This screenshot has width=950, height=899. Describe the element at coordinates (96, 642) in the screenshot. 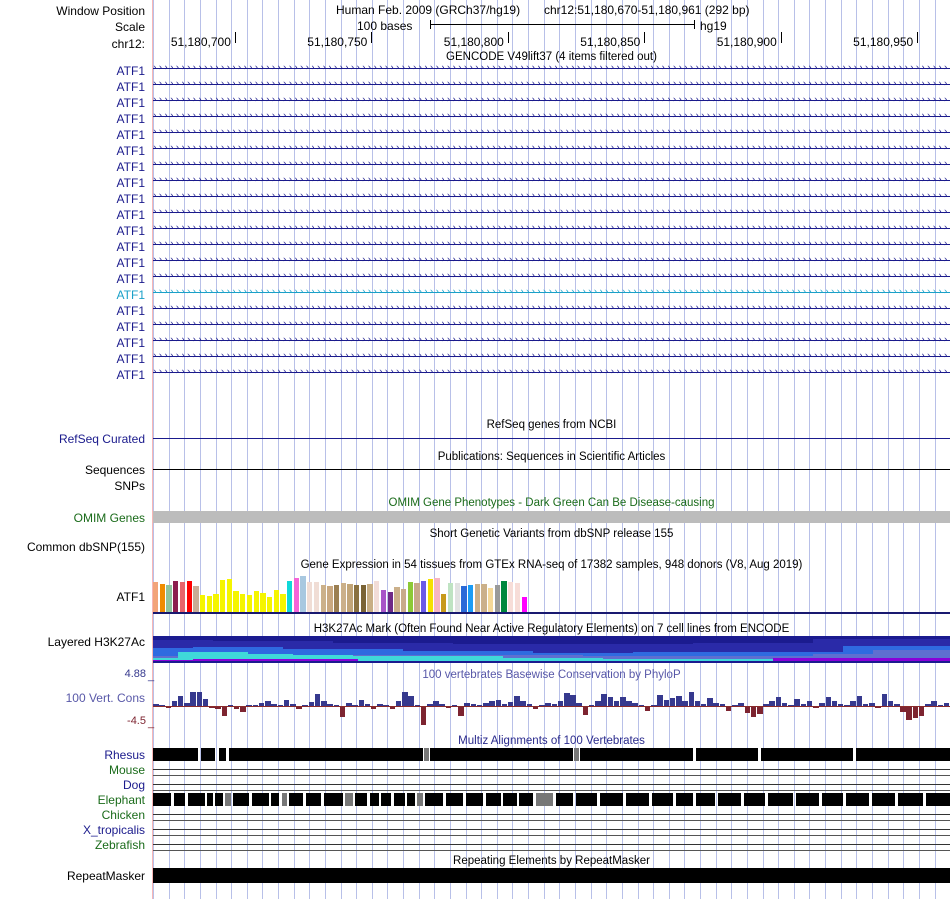

I see `h3k27ac-track-label: Layered H3K27Ac` at that location.